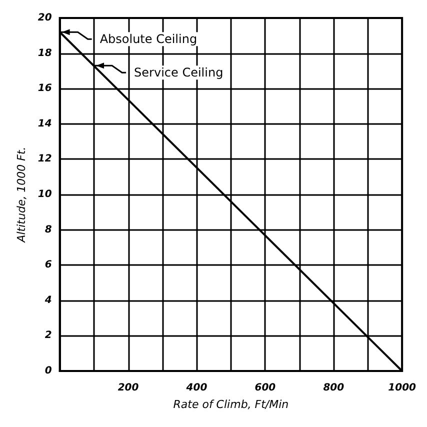  What do you see at coordinates (128, 388) in the screenshot?
I see `x-tick-label: 200` at bounding box center [128, 388].